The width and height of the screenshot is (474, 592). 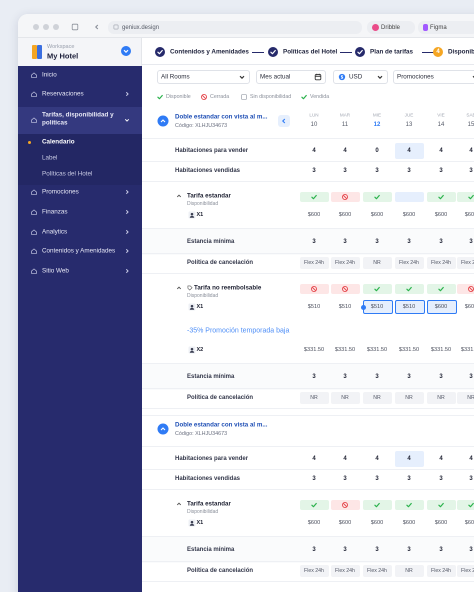 I want to click on rate-name: Tarifa no reembolsable, so click(x=228, y=288).